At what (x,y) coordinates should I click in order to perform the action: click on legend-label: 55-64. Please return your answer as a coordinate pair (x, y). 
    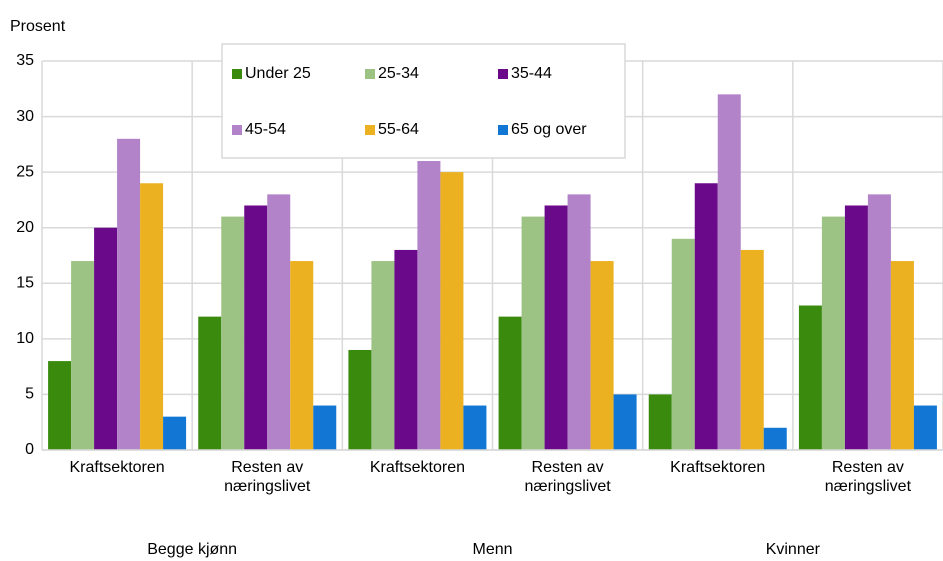
    Looking at the image, I should click on (398, 129).